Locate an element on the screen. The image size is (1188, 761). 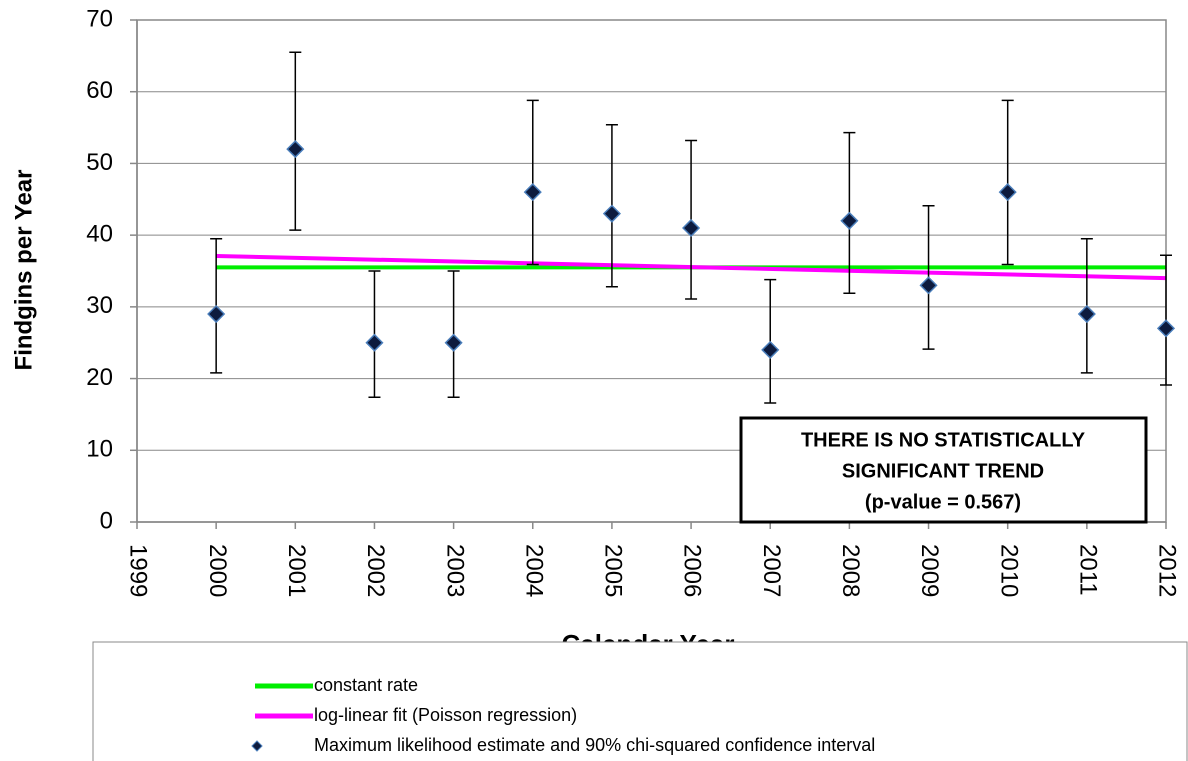
x-tick-label: 2000 is located at coordinates (217, 570).